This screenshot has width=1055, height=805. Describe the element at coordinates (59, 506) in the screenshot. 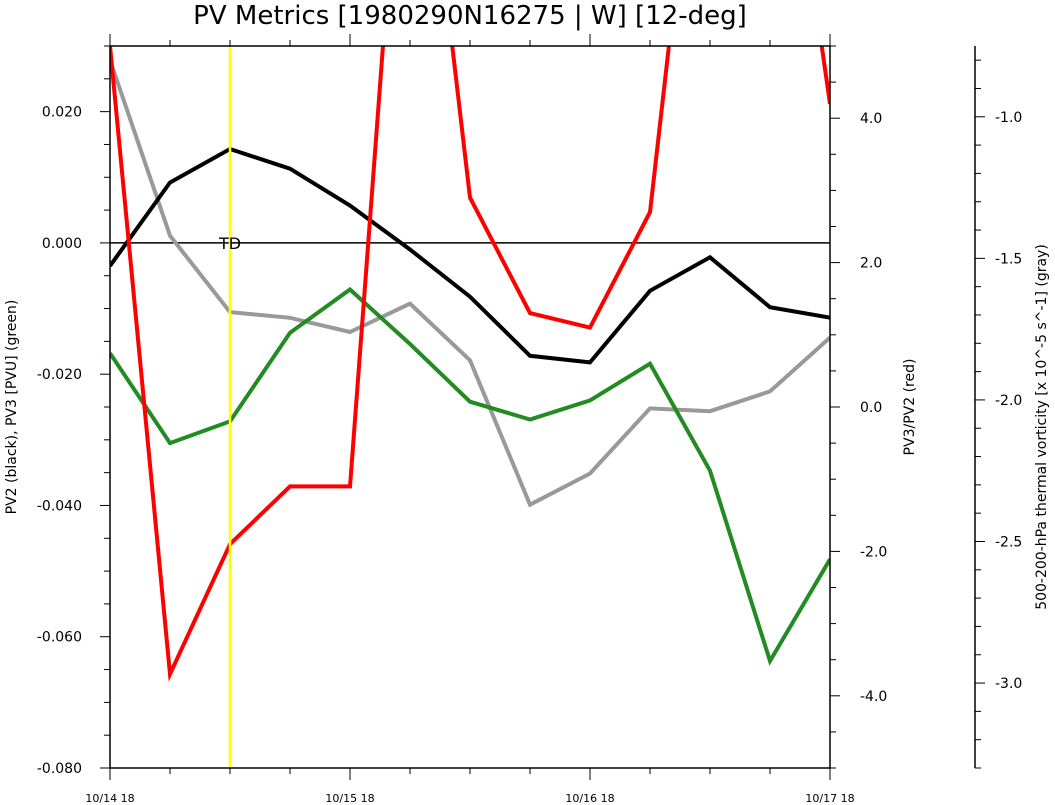

I see `left-axis-tick-label: -0.040` at that location.